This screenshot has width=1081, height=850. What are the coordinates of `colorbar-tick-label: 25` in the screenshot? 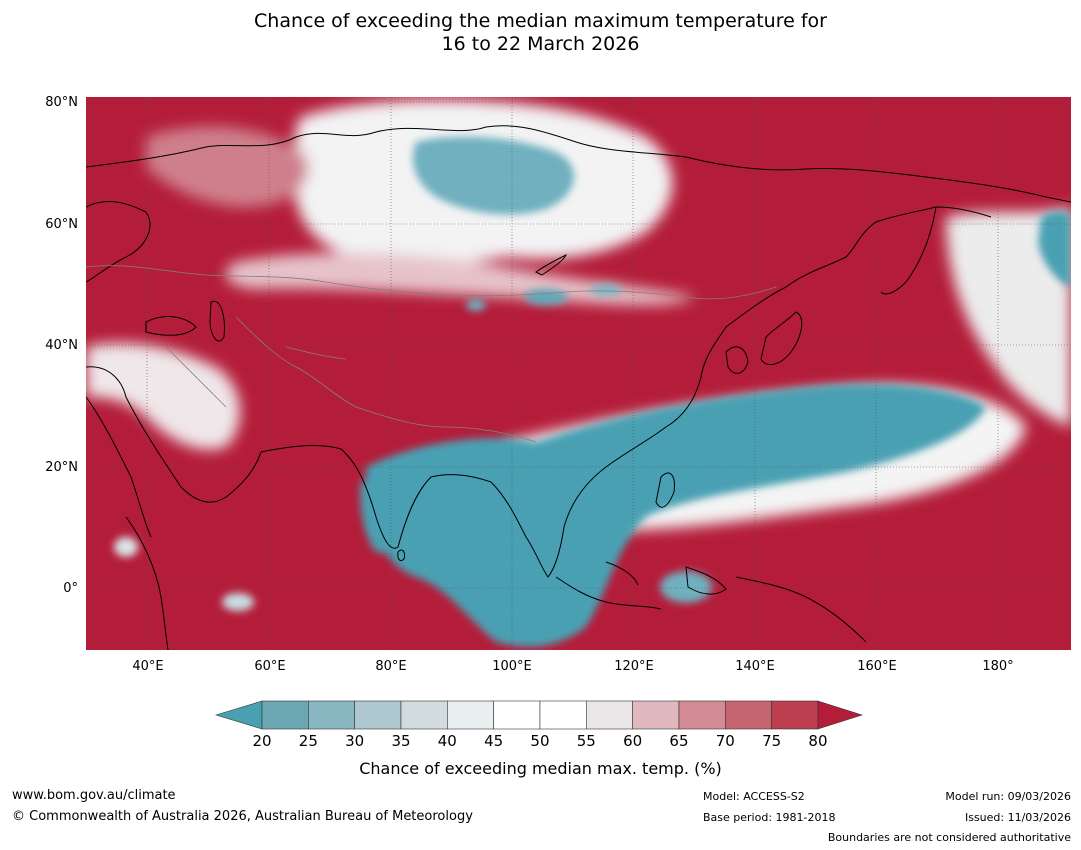 It's located at (308, 741).